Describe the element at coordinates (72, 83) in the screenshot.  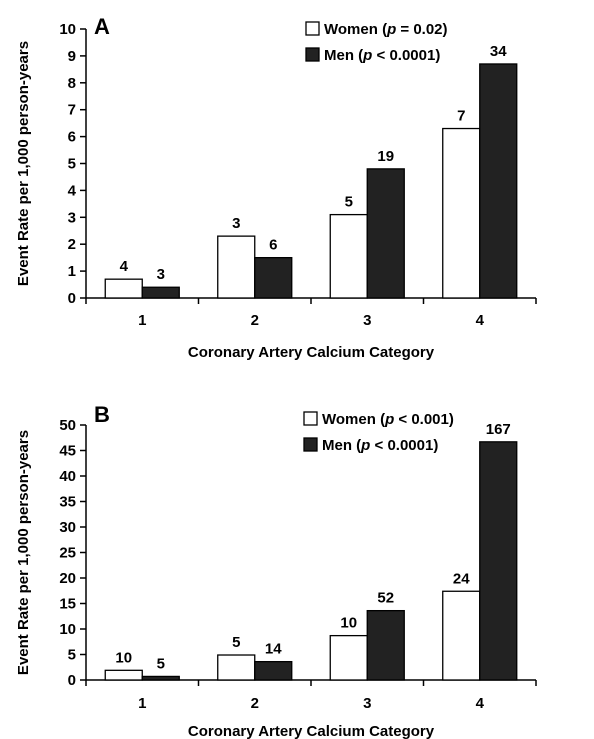
I see `y-tick-label: 8` at that location.